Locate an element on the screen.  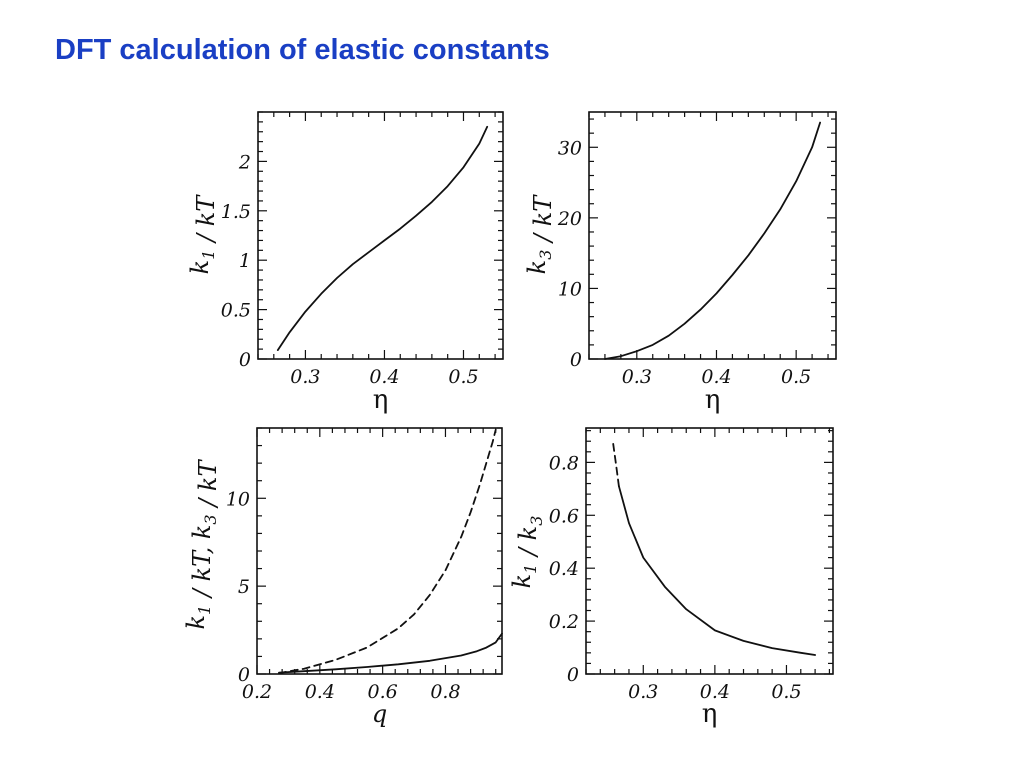
y-axis-label: k3 / kT is located at coordinates (540, 234).